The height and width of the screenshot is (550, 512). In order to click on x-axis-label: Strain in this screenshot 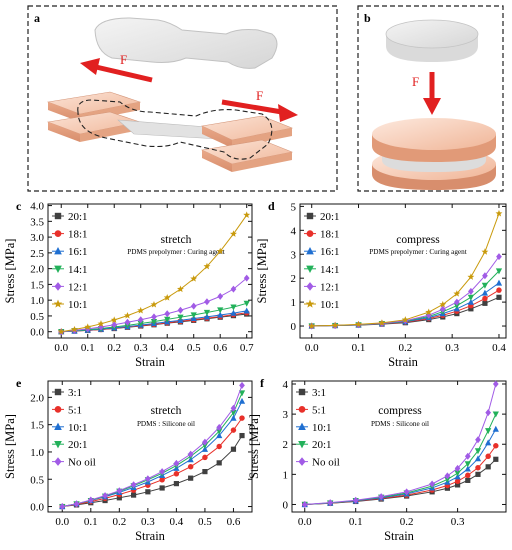, I will do `click(403, 362)`.